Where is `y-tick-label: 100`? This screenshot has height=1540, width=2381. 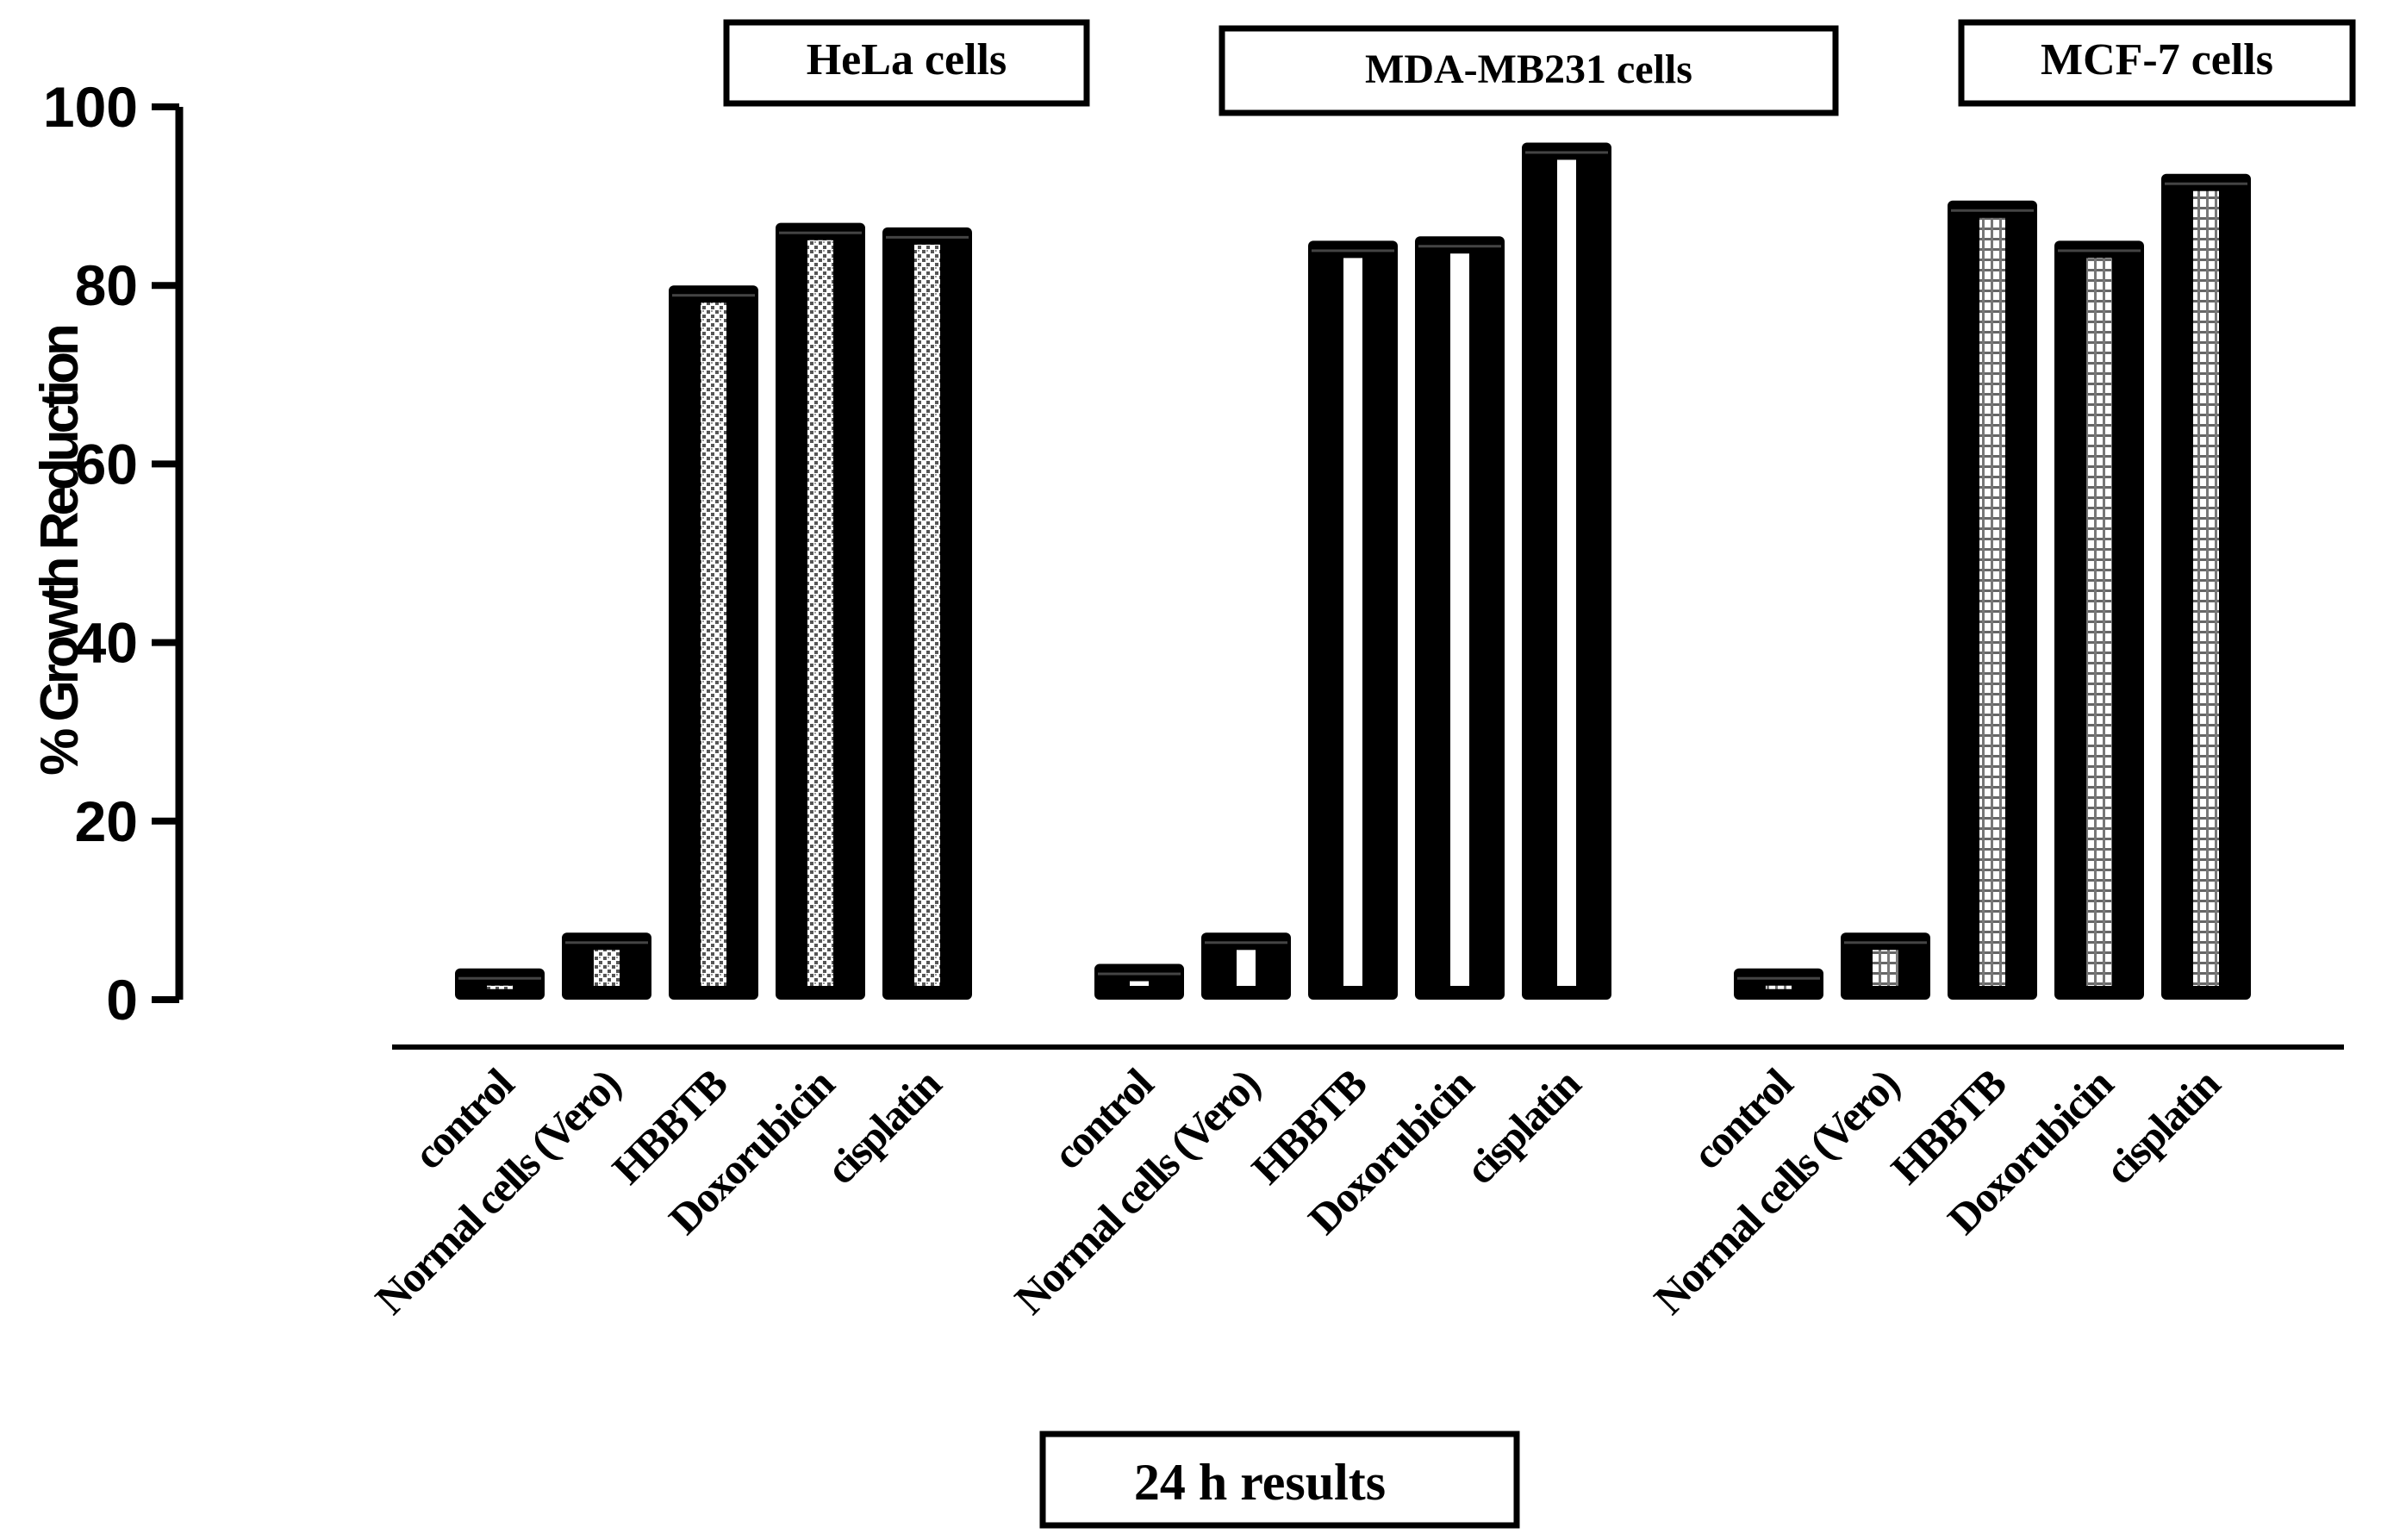
y-tick-label: 100 is located at coordinates (90, 107).